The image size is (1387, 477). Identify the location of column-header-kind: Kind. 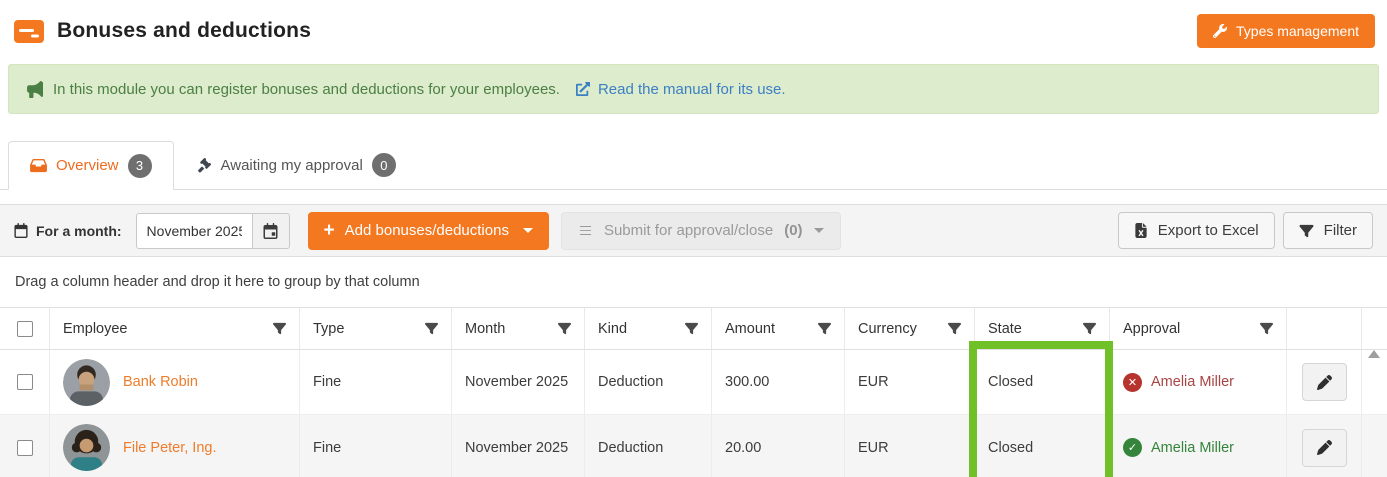
(648, 328).